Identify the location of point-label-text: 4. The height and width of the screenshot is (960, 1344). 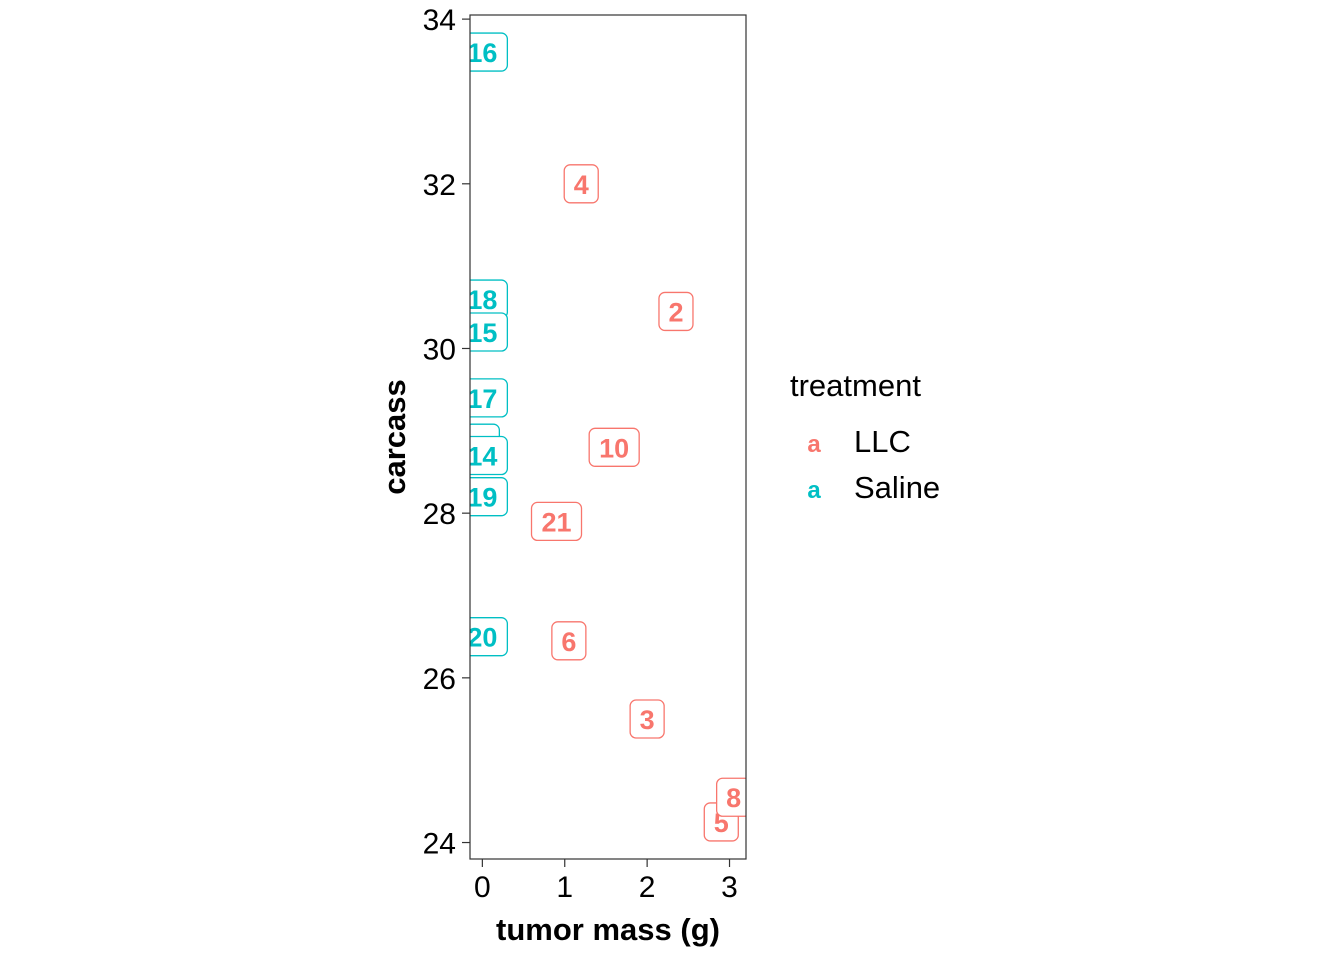
(581, 185).